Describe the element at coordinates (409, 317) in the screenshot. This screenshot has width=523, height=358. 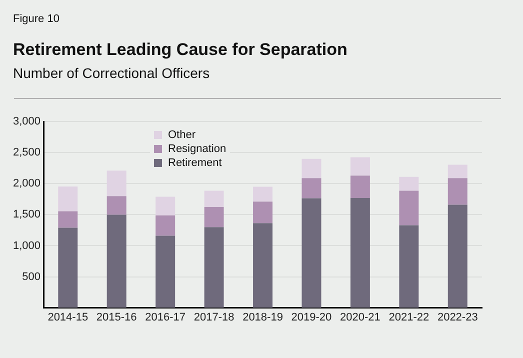
I see `x-tick-label: 2021-22` at that location.